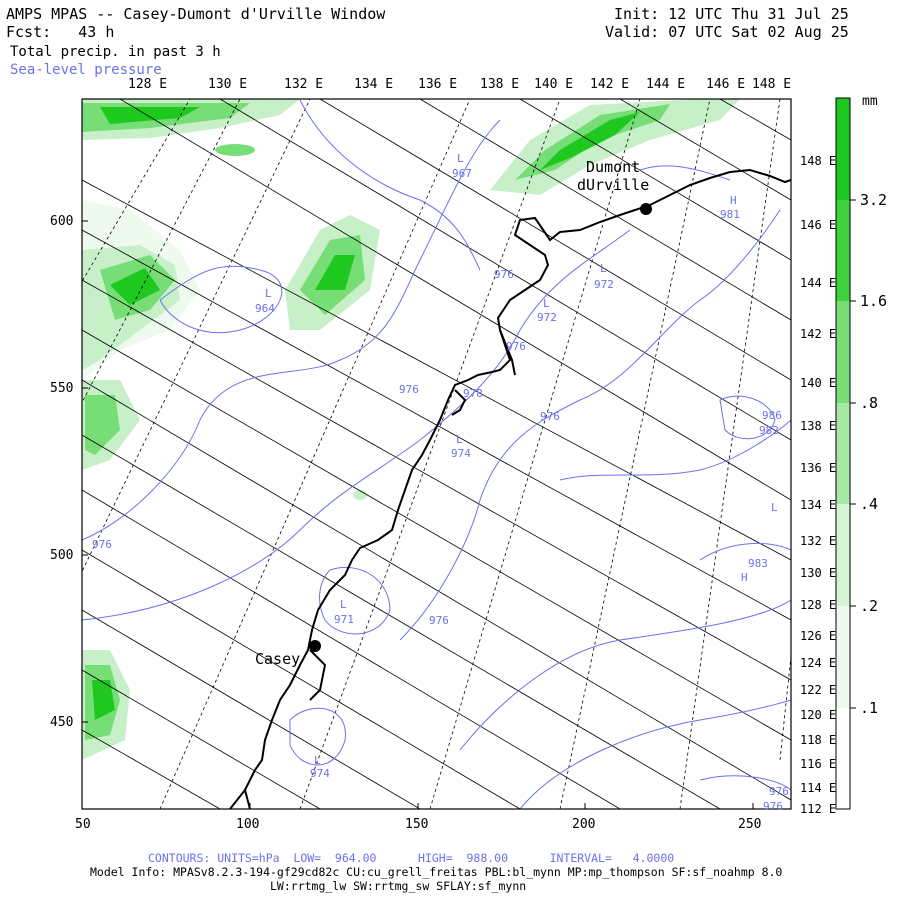 Image resolution: width=900 pixels, height=900 pixels. What do you see at coordinates (398, 886) in the screenshot?
I see `model-info-2: LW:rrtmg_lw SW:rrtmg_sw SFLAY:sf_mynn` at bounding box center [398, 886].